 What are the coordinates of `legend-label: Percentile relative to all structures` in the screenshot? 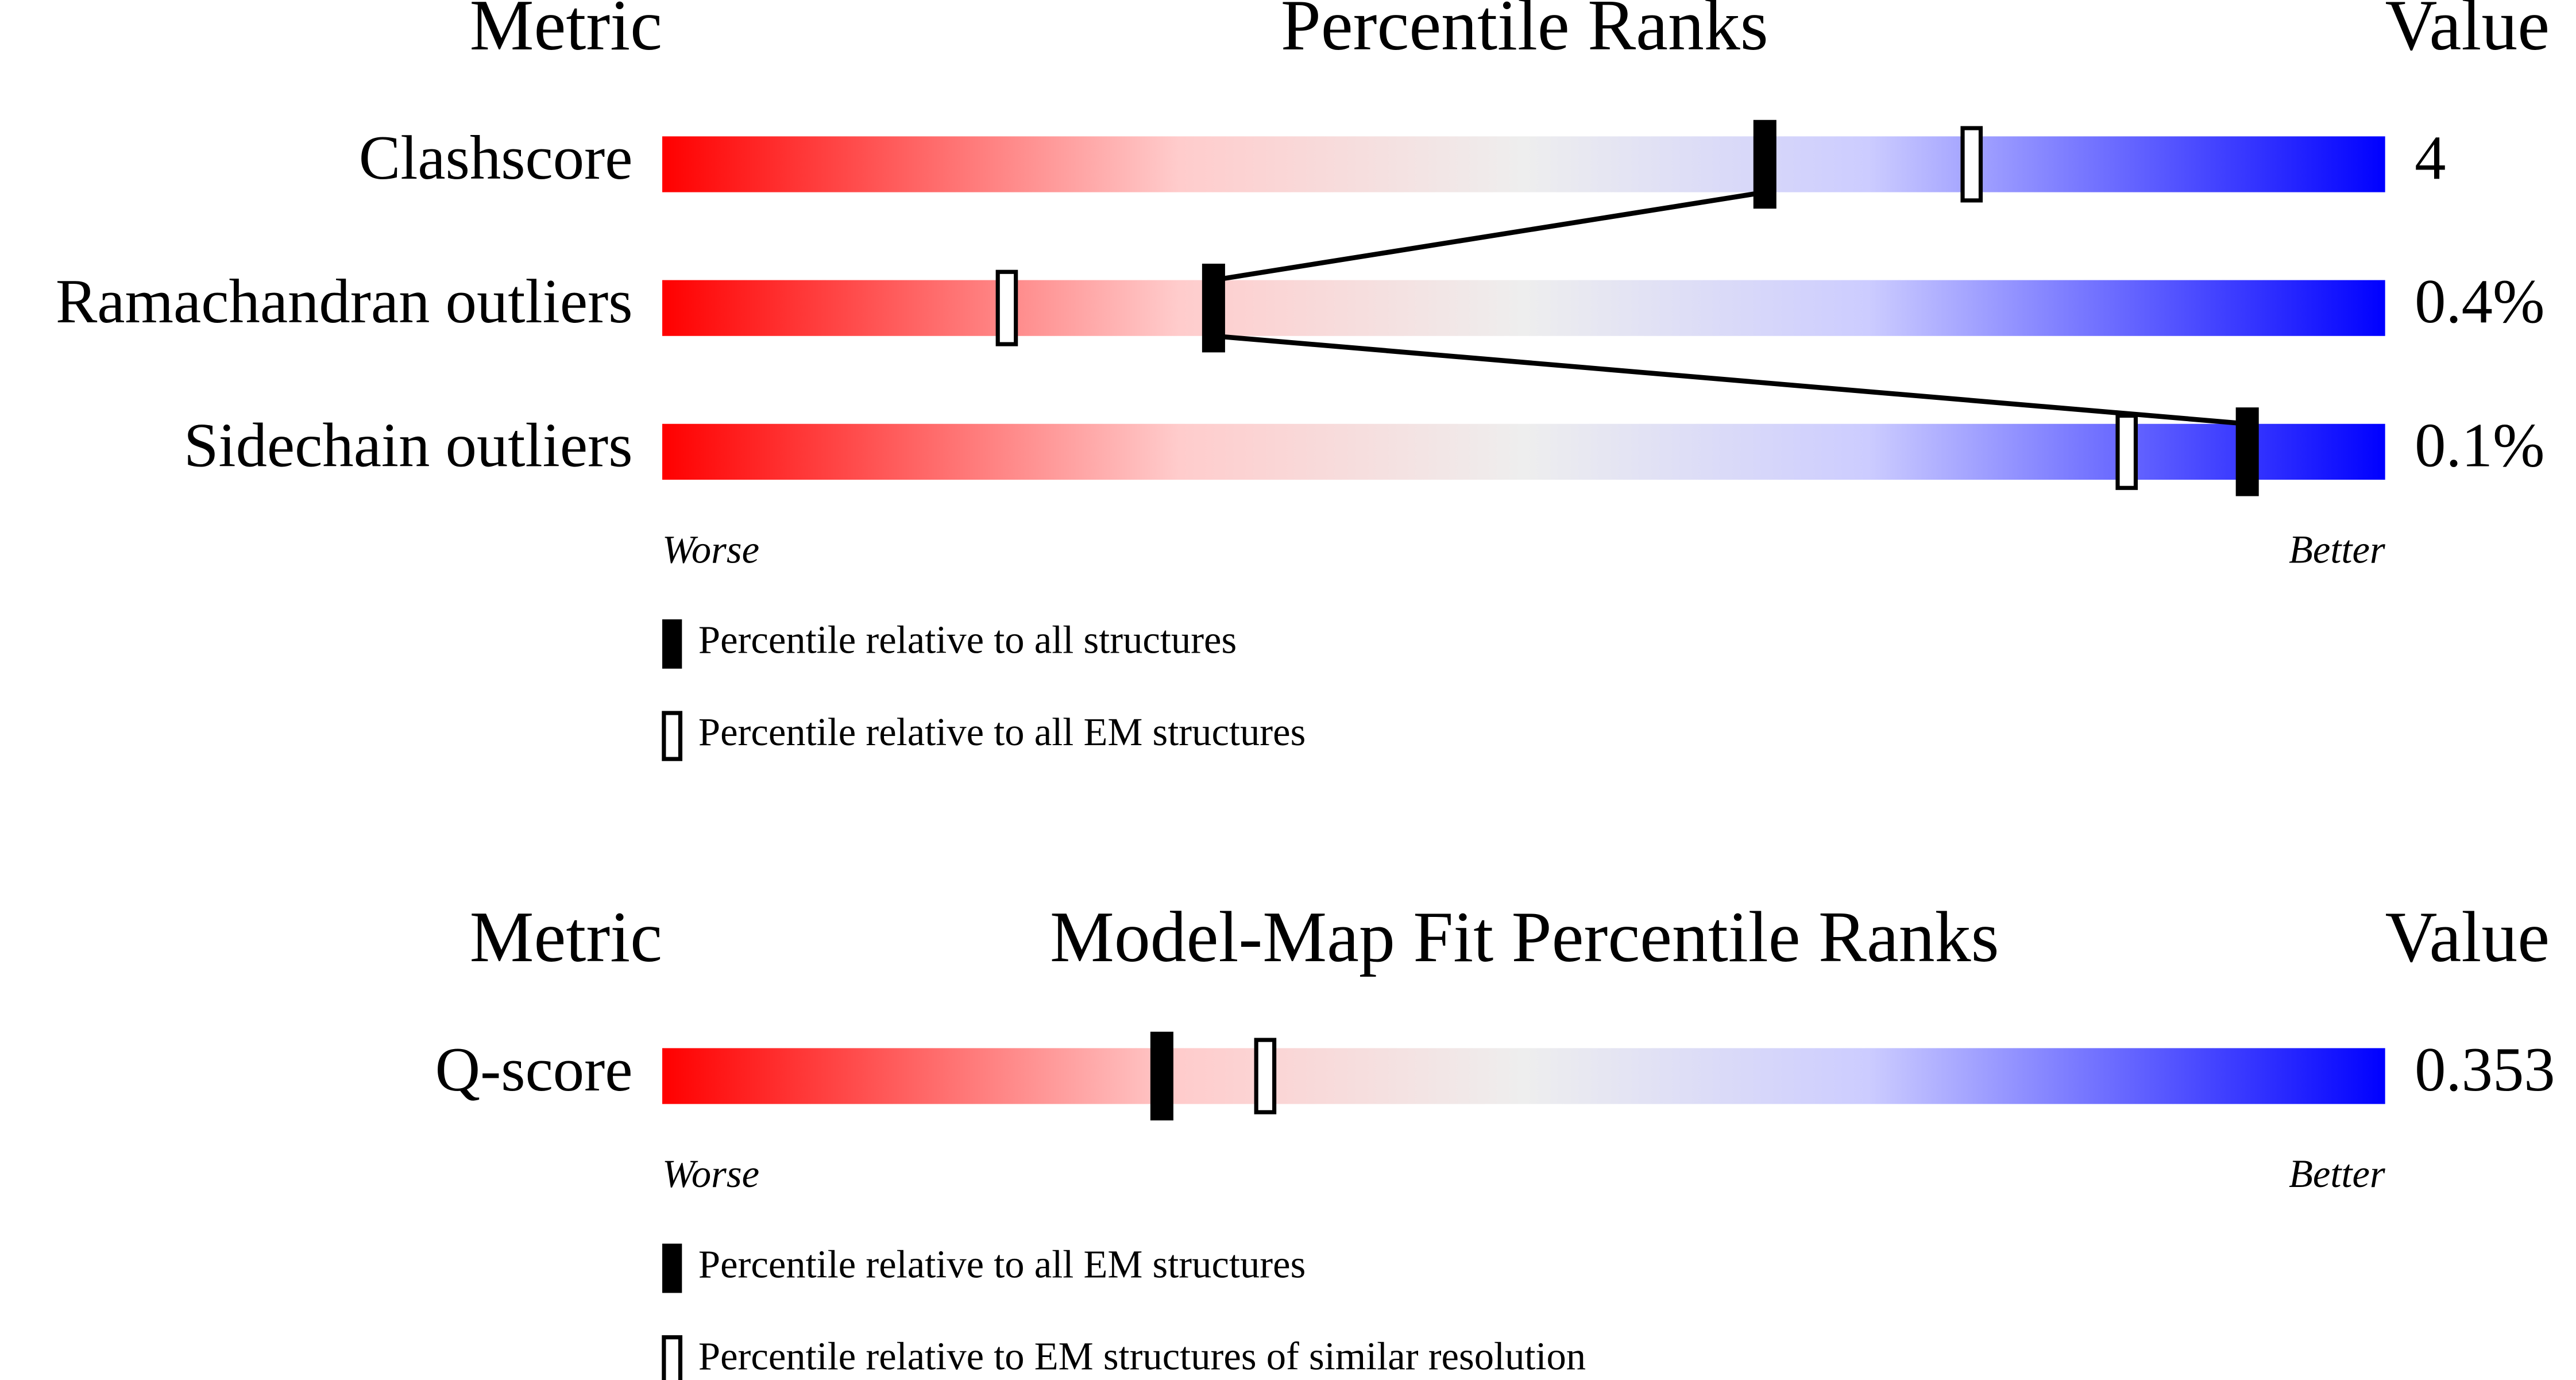 It's located at (967, 640).